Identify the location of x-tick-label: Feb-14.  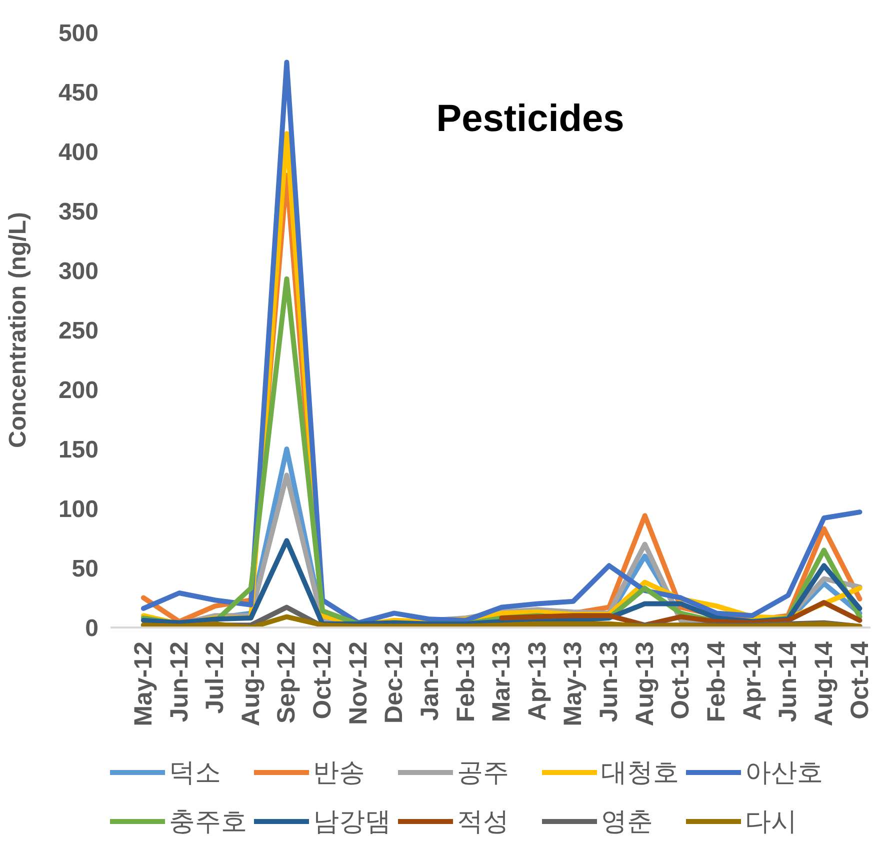
(716, 681).